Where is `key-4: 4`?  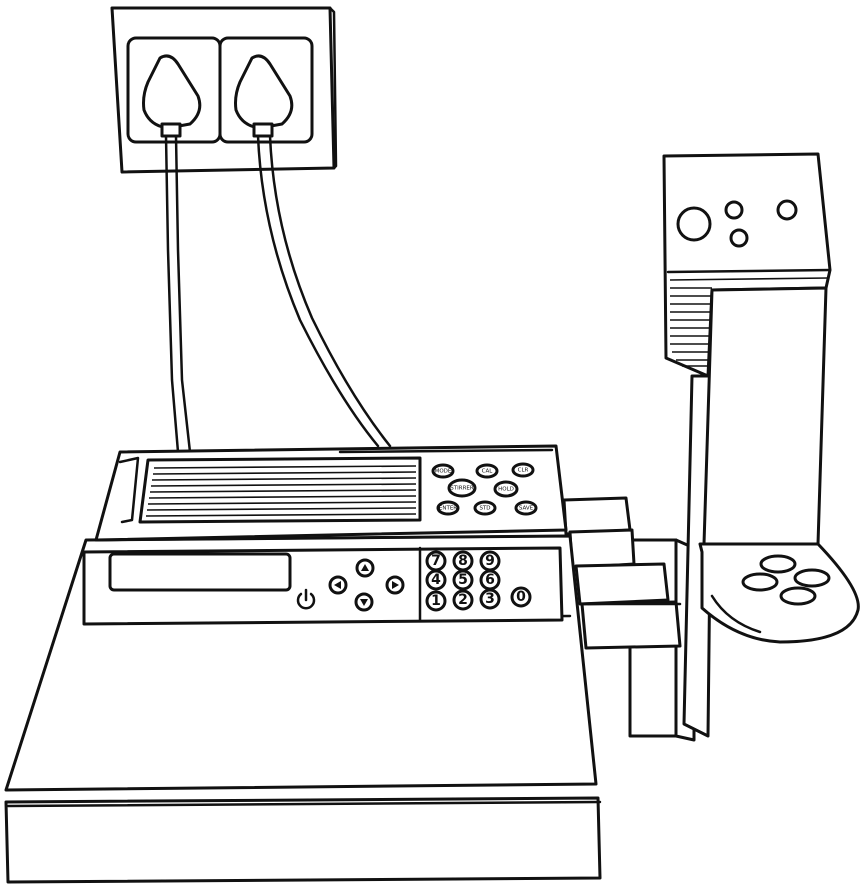 key-4: 4 is located at coordinates (436, 580).